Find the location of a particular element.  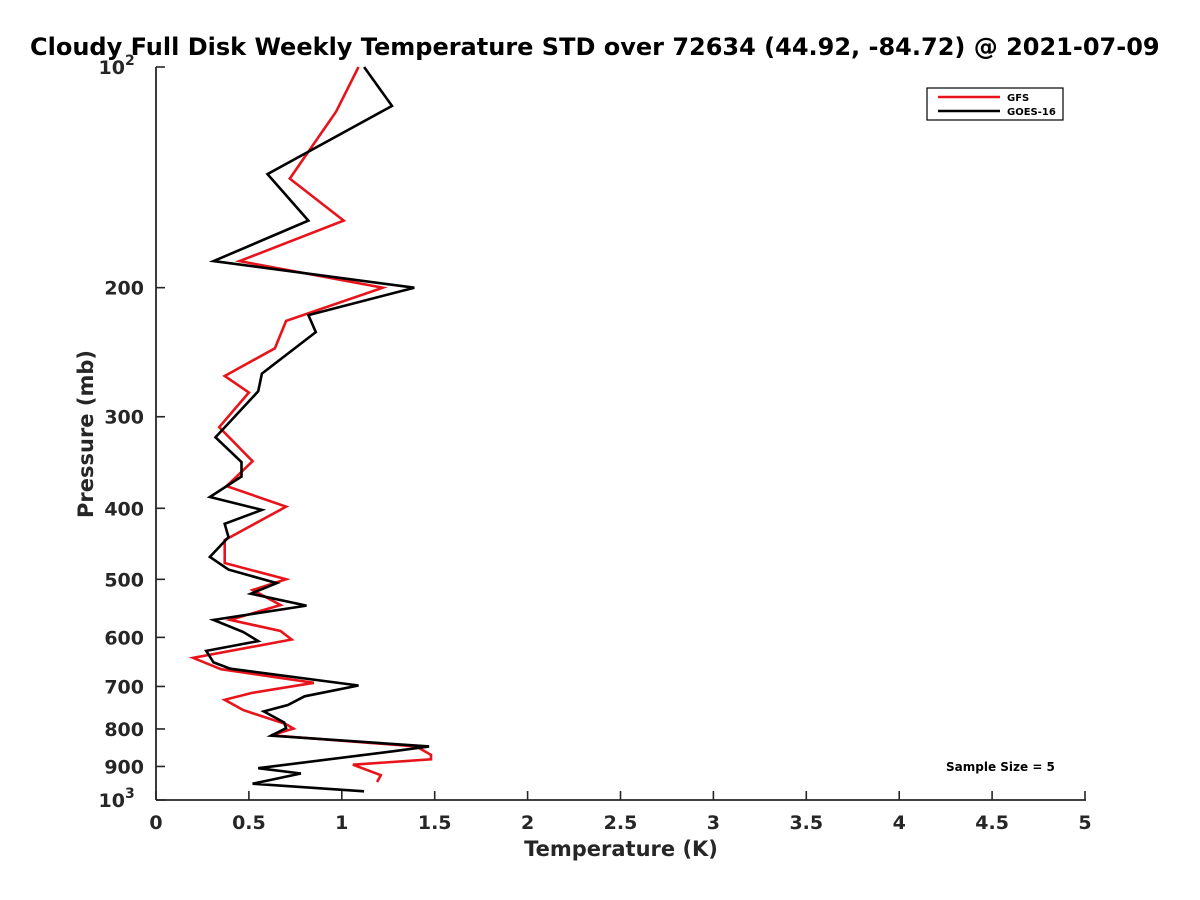

x-tick-label: 4.5 is located at coordinates (992, 823).